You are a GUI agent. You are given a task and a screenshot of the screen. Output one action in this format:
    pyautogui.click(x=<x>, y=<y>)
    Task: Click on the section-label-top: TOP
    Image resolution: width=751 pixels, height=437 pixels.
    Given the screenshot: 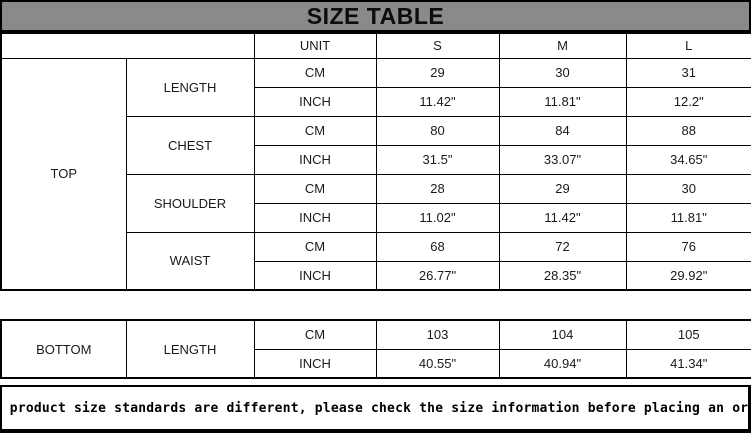 What is the action you would take?
    pyautogui.click(x=63, y=174)
    